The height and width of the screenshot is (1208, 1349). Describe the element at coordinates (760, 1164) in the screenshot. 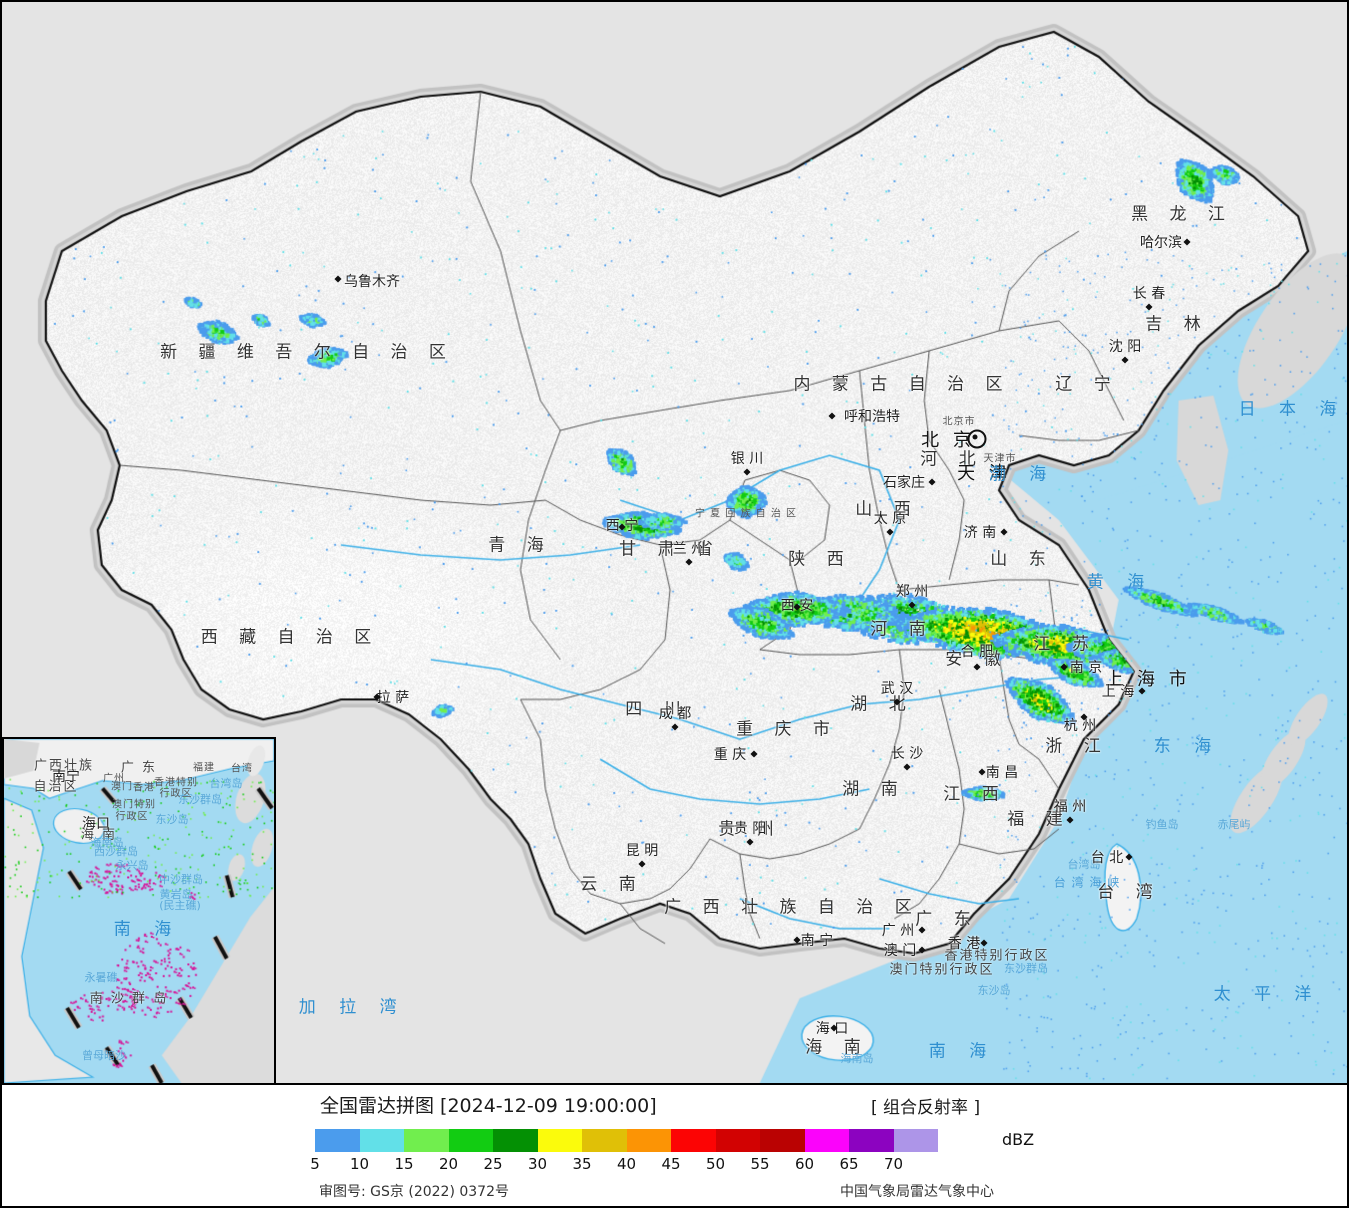

I see `colorbar-tick: 55` at that location.